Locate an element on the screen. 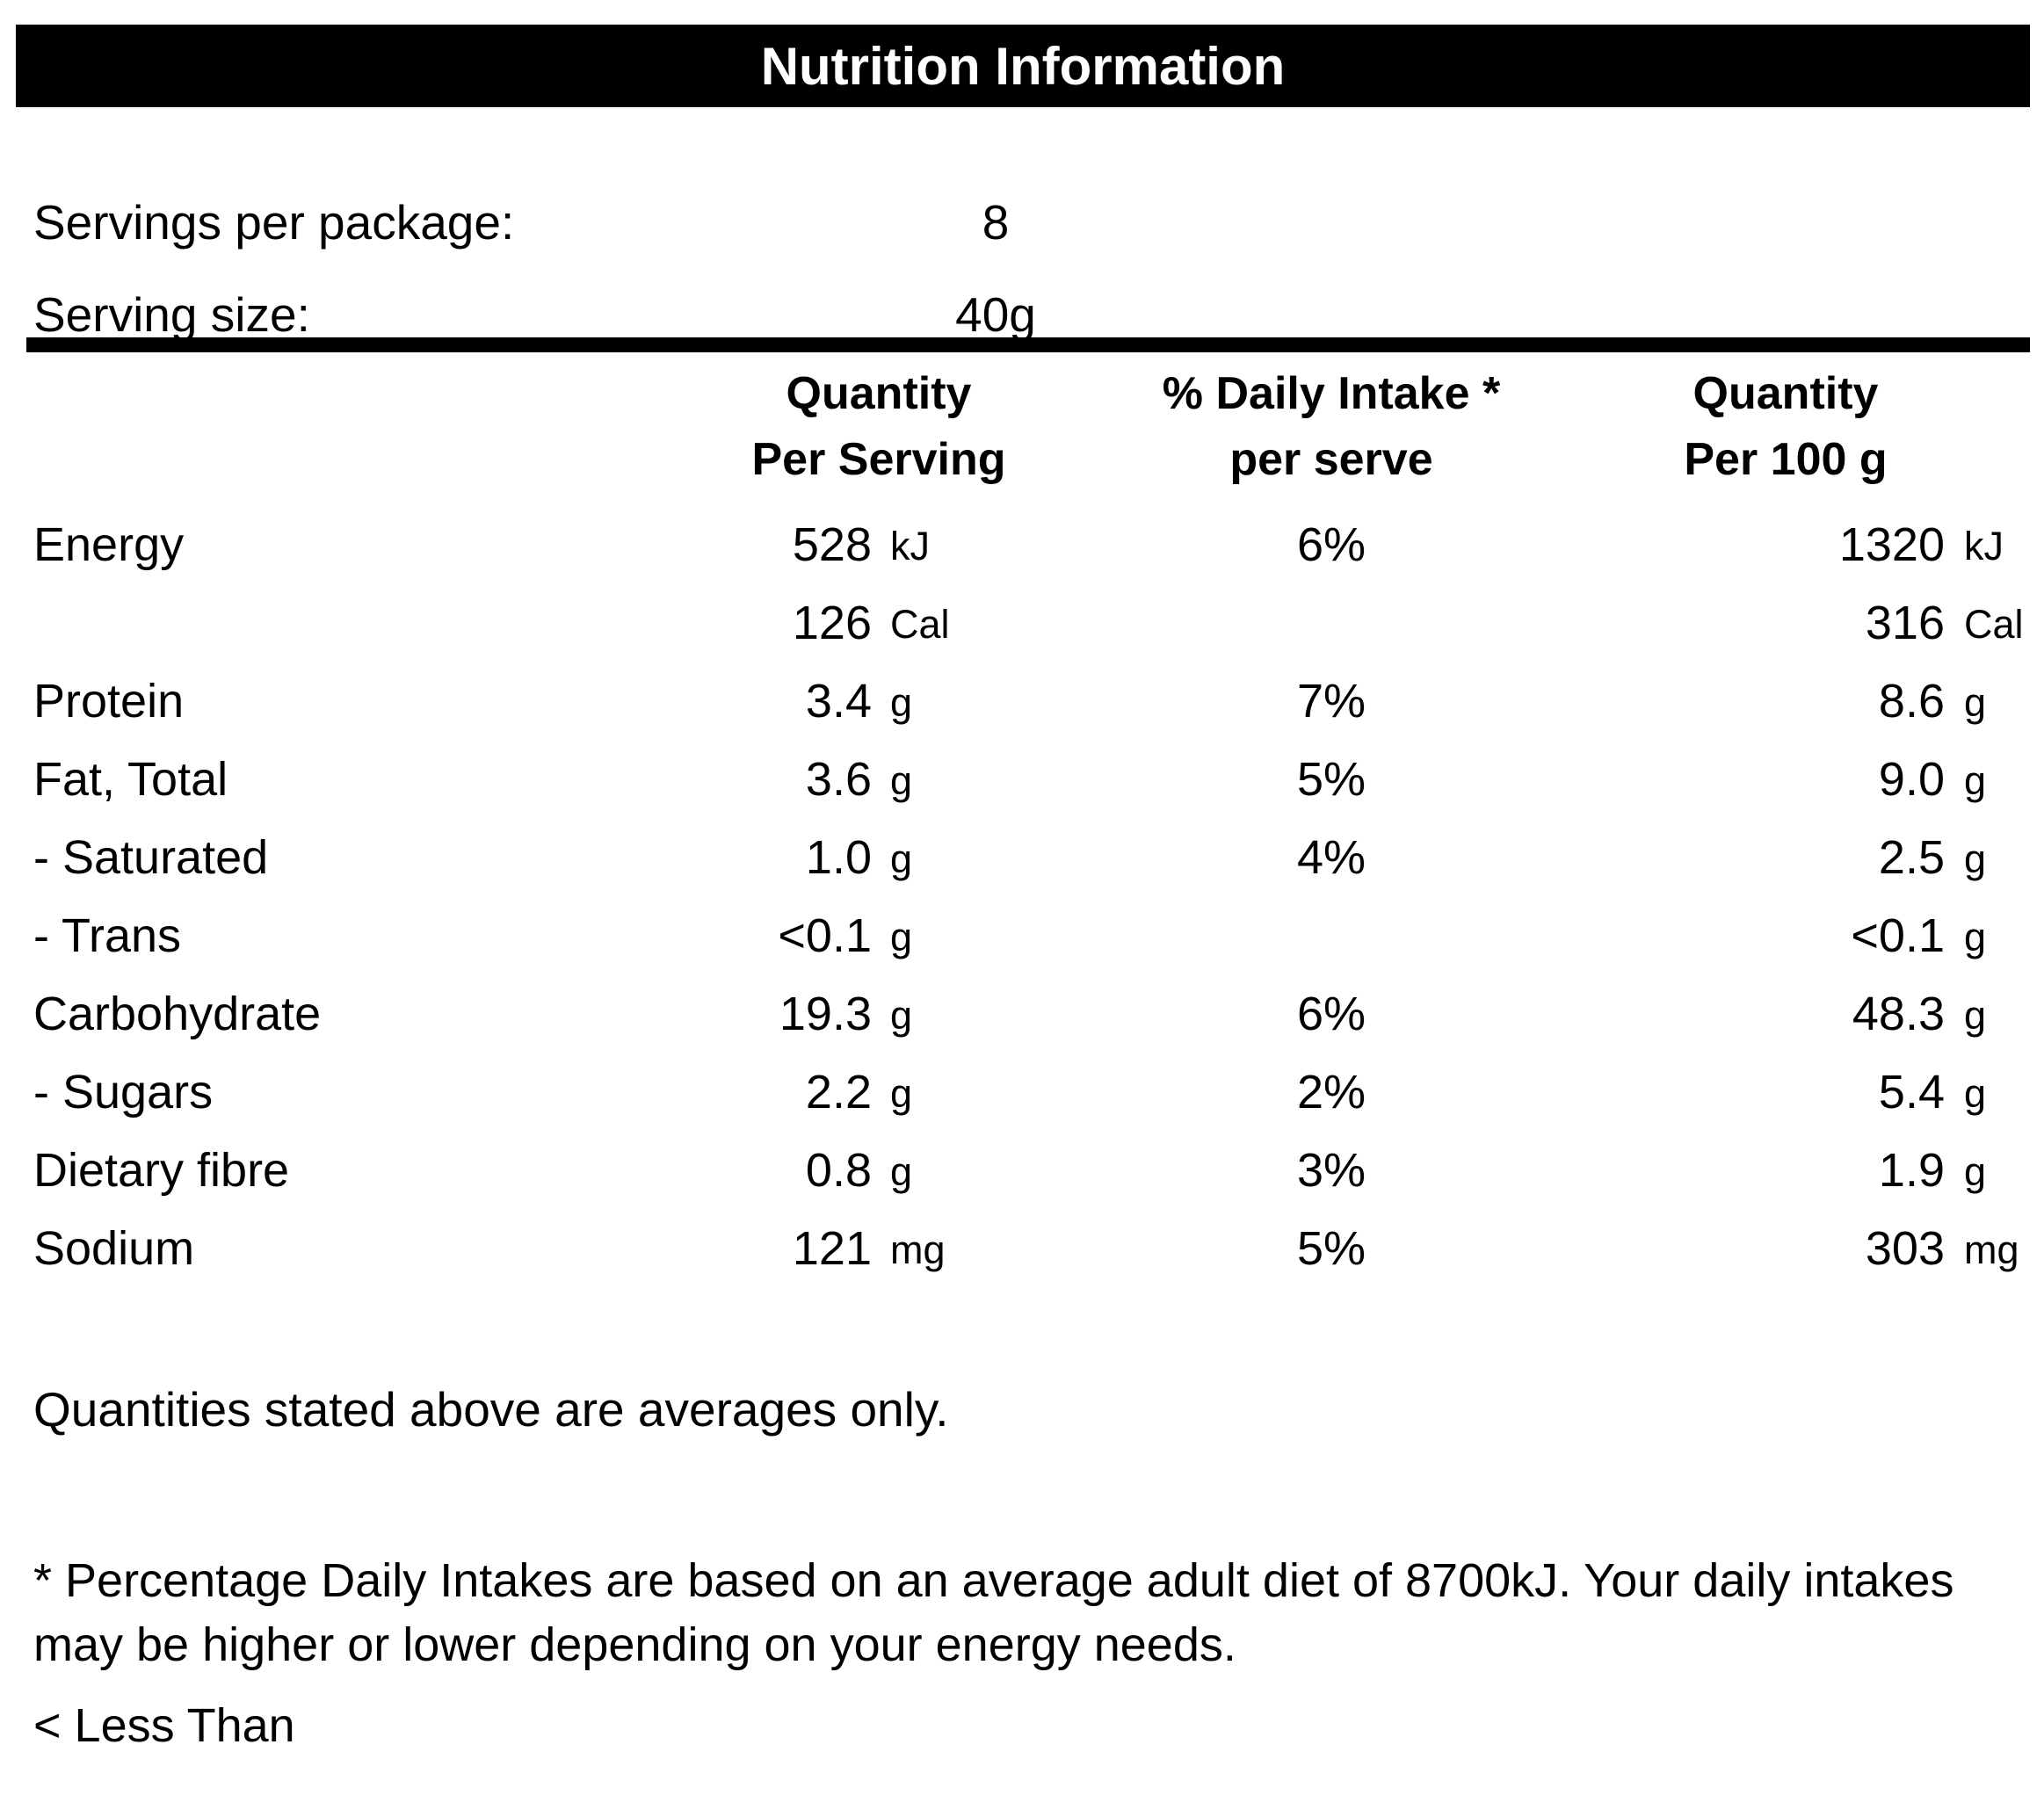 The width and height of the screenshot is (2044, 1817). per-100g-column-header: Quantity Per 100 g is located at coordinates (1786, 426).